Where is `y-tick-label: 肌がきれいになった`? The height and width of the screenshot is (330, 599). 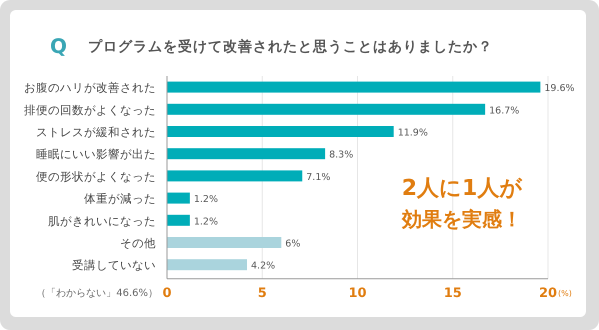 y-tick-label: 肌がきれいになった is located at coordinates (102, 221).